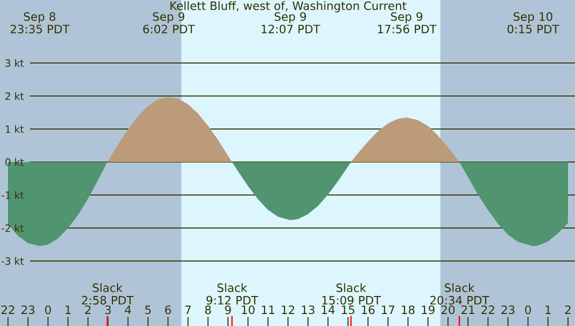 The height and width of the screenshot is (326, 575). What do you see at coordinates (13, 228) in the screenshot?
I see `y-tick-label: -2 kt` at bounding box center [13, 228].